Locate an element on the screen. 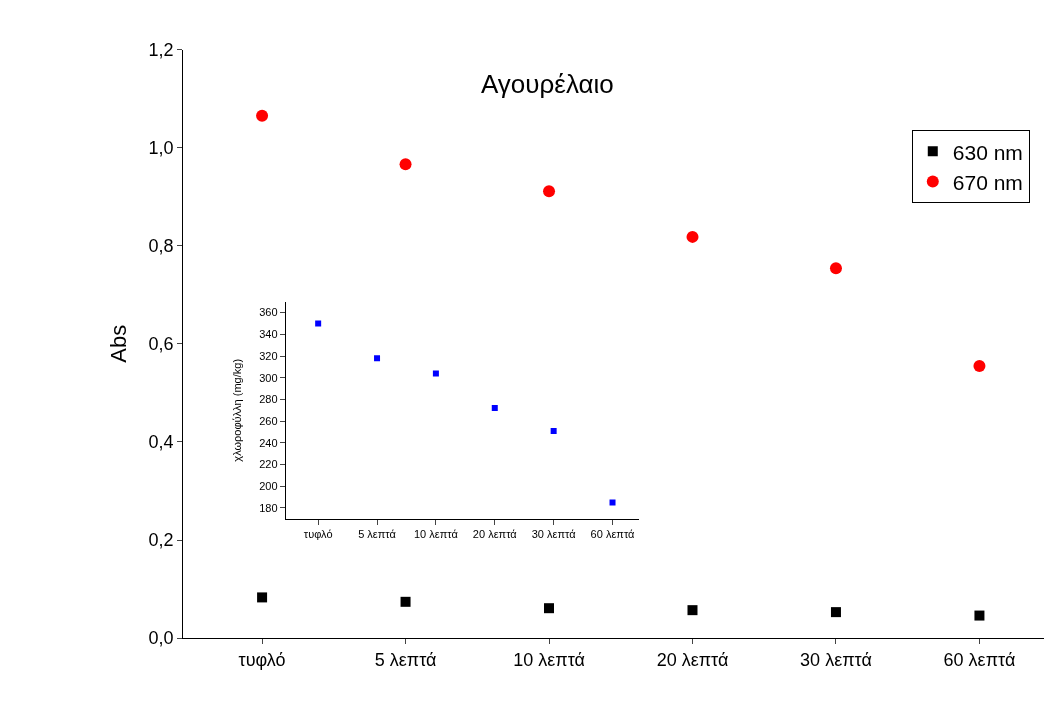  y-tick-label: 180 is located at coordinates (268, 507).